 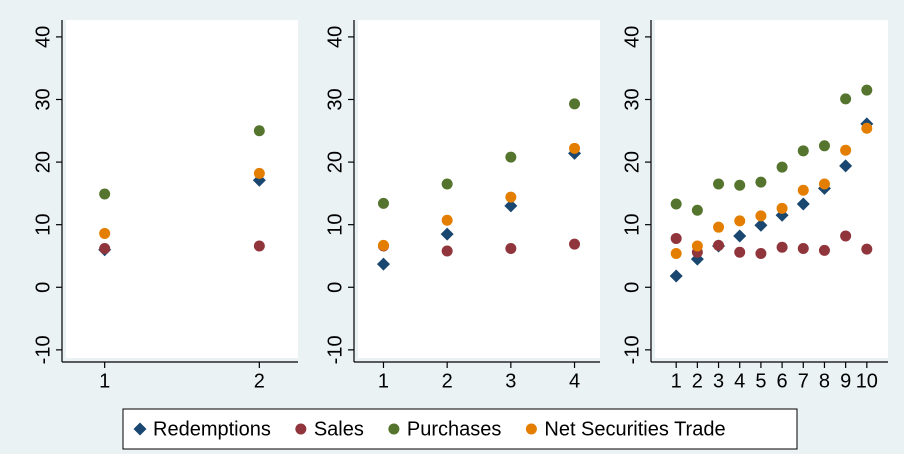 I want to click on x-tick-label: 9, so click(x=845, y=381).